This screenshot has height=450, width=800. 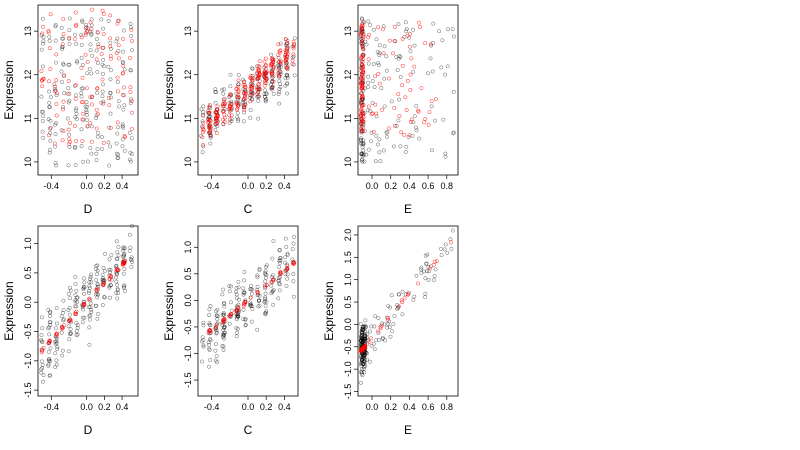 What do you see at coordinates (70, 110) in the screenshot?
I see `panel-1: -0.4 0.0 0.2 0.4 10 11 12 13 D Expression` at bounding box center [70, 110].